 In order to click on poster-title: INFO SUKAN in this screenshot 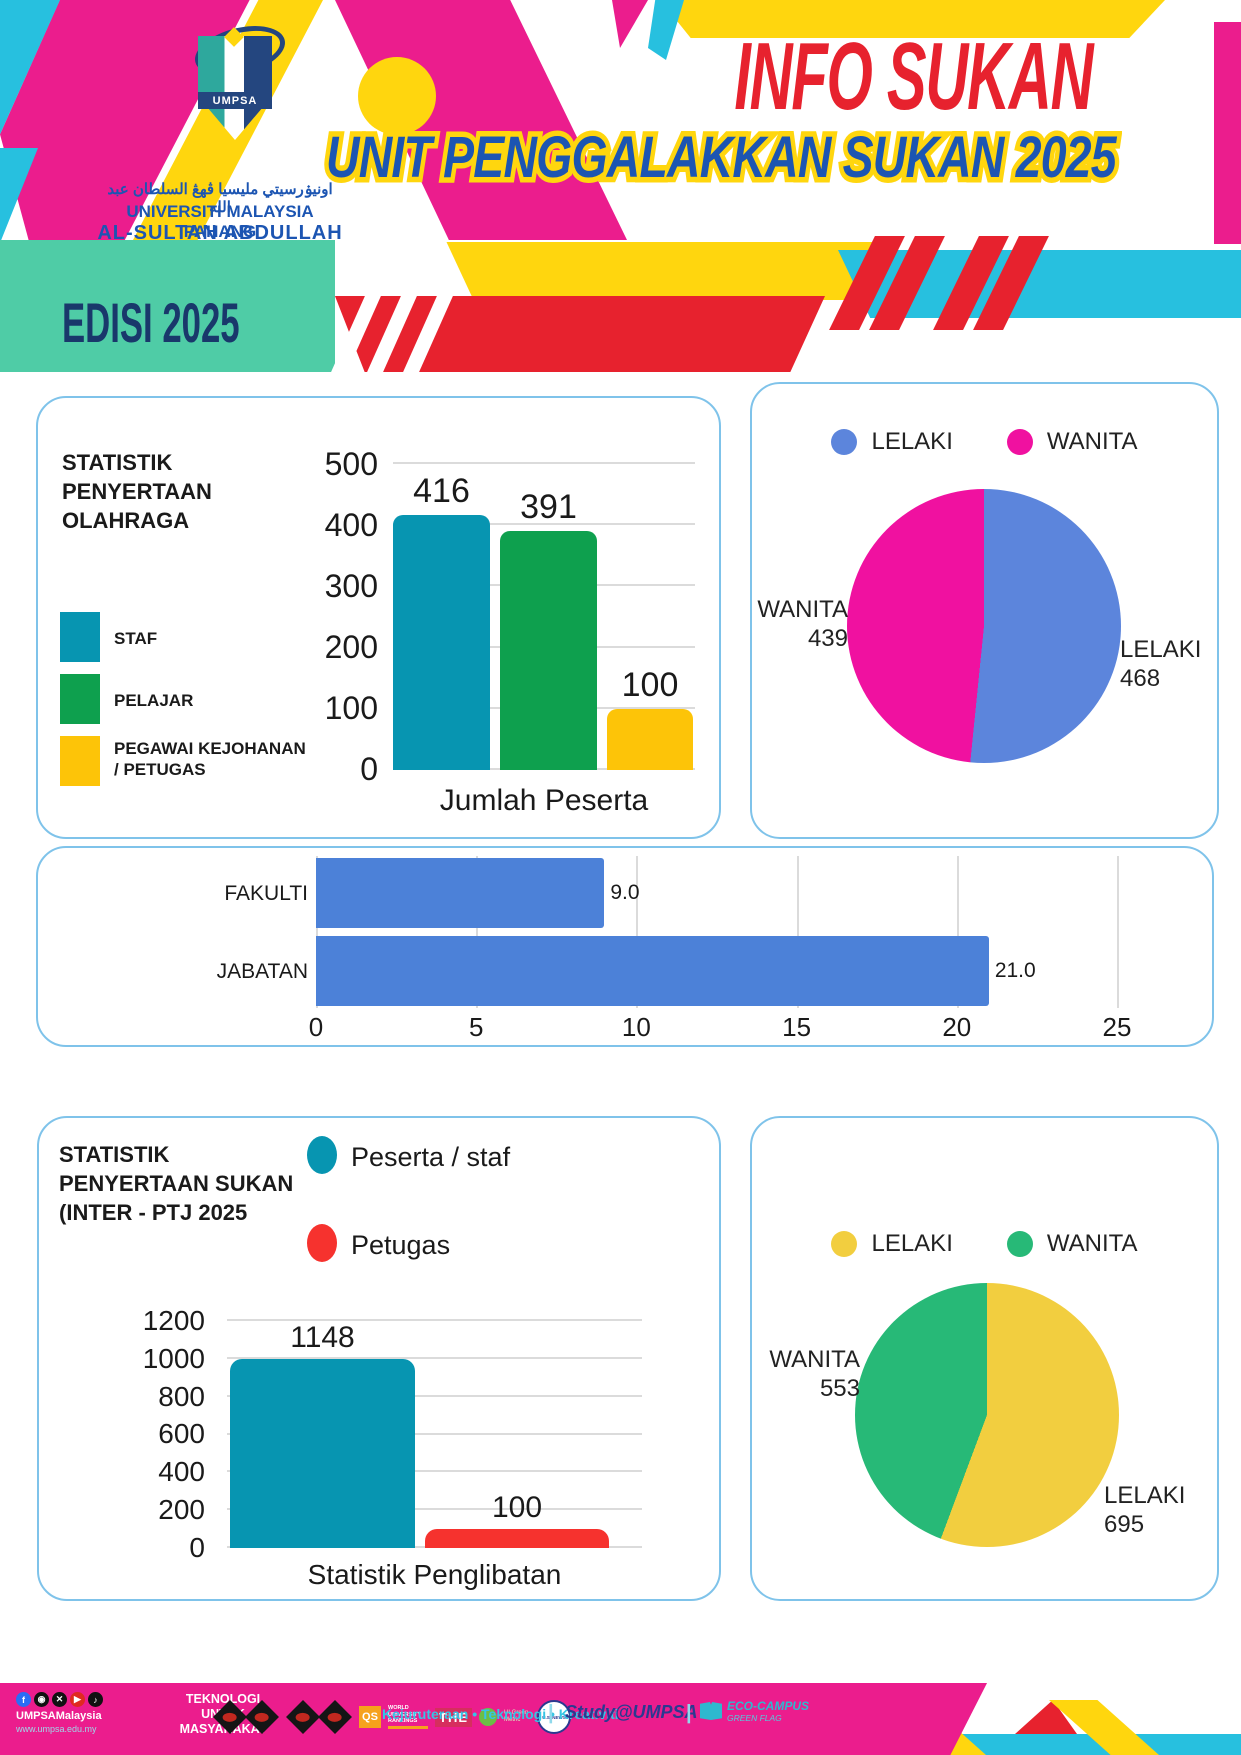, I will do `click(913, 76)`.